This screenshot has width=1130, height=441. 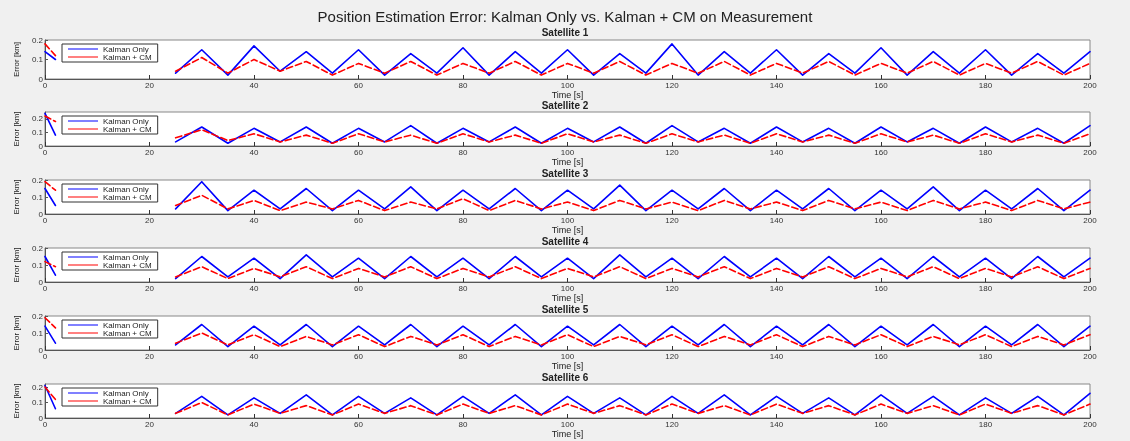 What do you see at coordinates (565, 241) in the screenshot?
I see `chart-title: Satellite 4` at bounding box center [565, 241].